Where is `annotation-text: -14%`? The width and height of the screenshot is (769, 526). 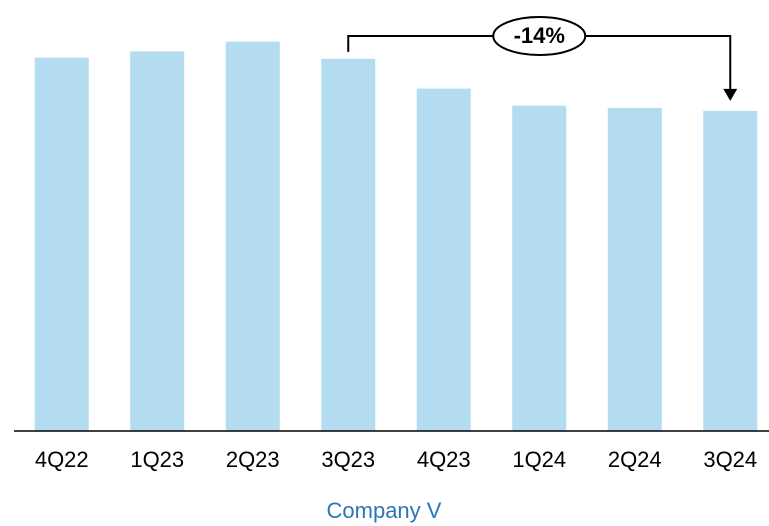
annotation-text: -14% is located at coordinates (539, 35).